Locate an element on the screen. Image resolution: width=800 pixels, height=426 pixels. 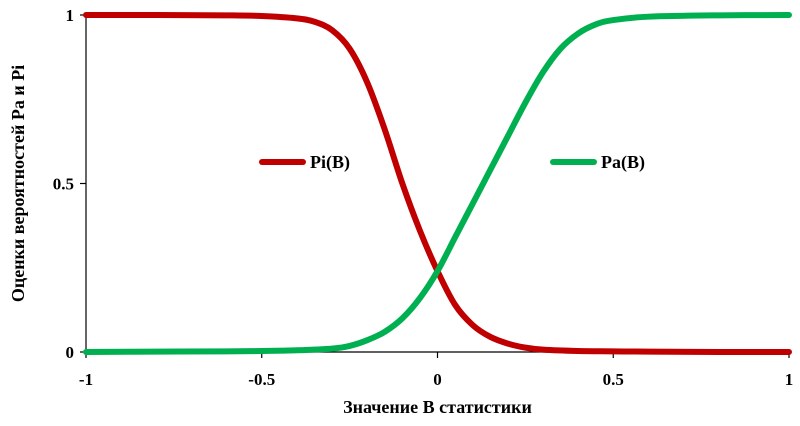
x-tick-label: -0.5 is located at coordinates (261, 379).